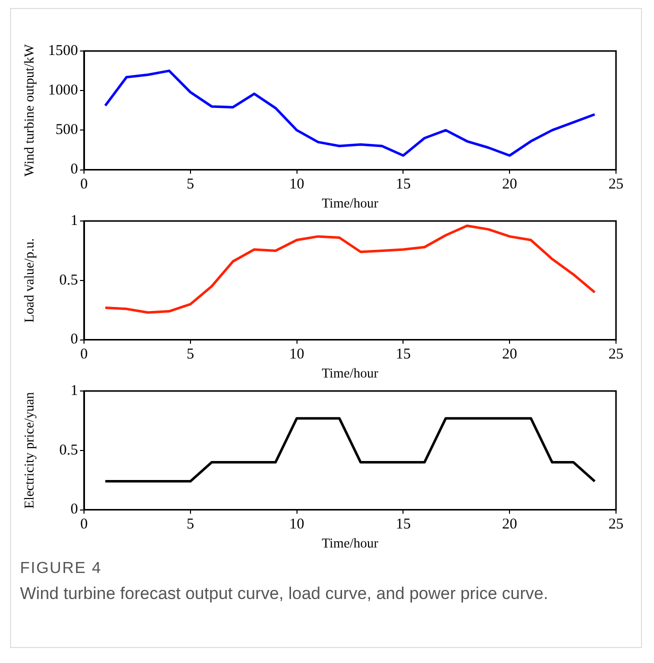  What do you see at coordinates (63, 90) in the screenshot?
I see `y-tick-label: 1000` at bounding box center [63, 90].